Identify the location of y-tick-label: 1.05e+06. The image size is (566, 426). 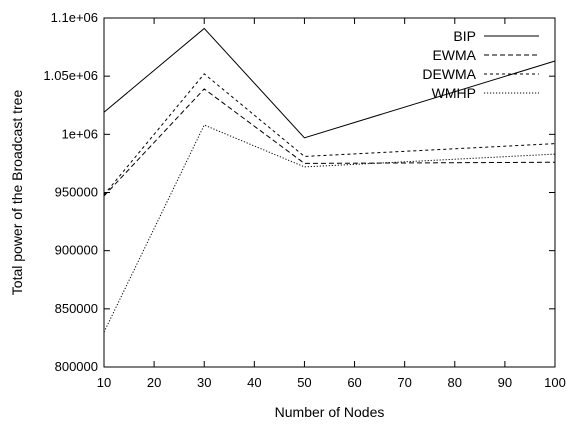
(70, 75).